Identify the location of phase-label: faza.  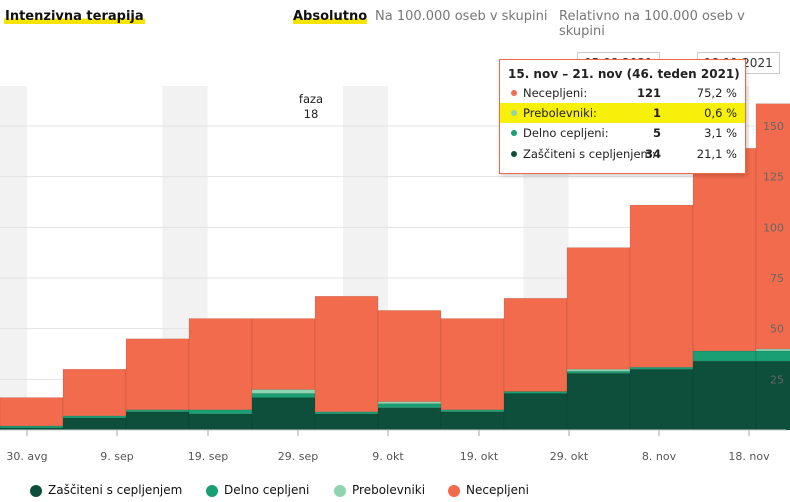
(311, 99).